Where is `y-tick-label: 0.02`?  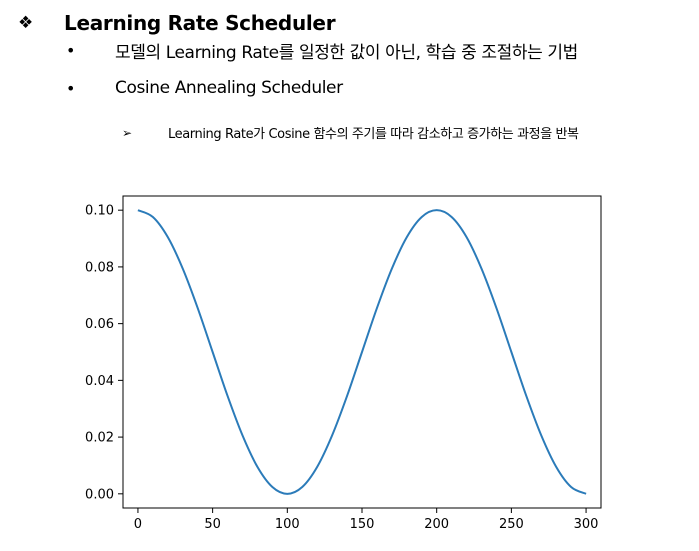 y-tick-label: 0.02 is located at coordinates (99, 438).